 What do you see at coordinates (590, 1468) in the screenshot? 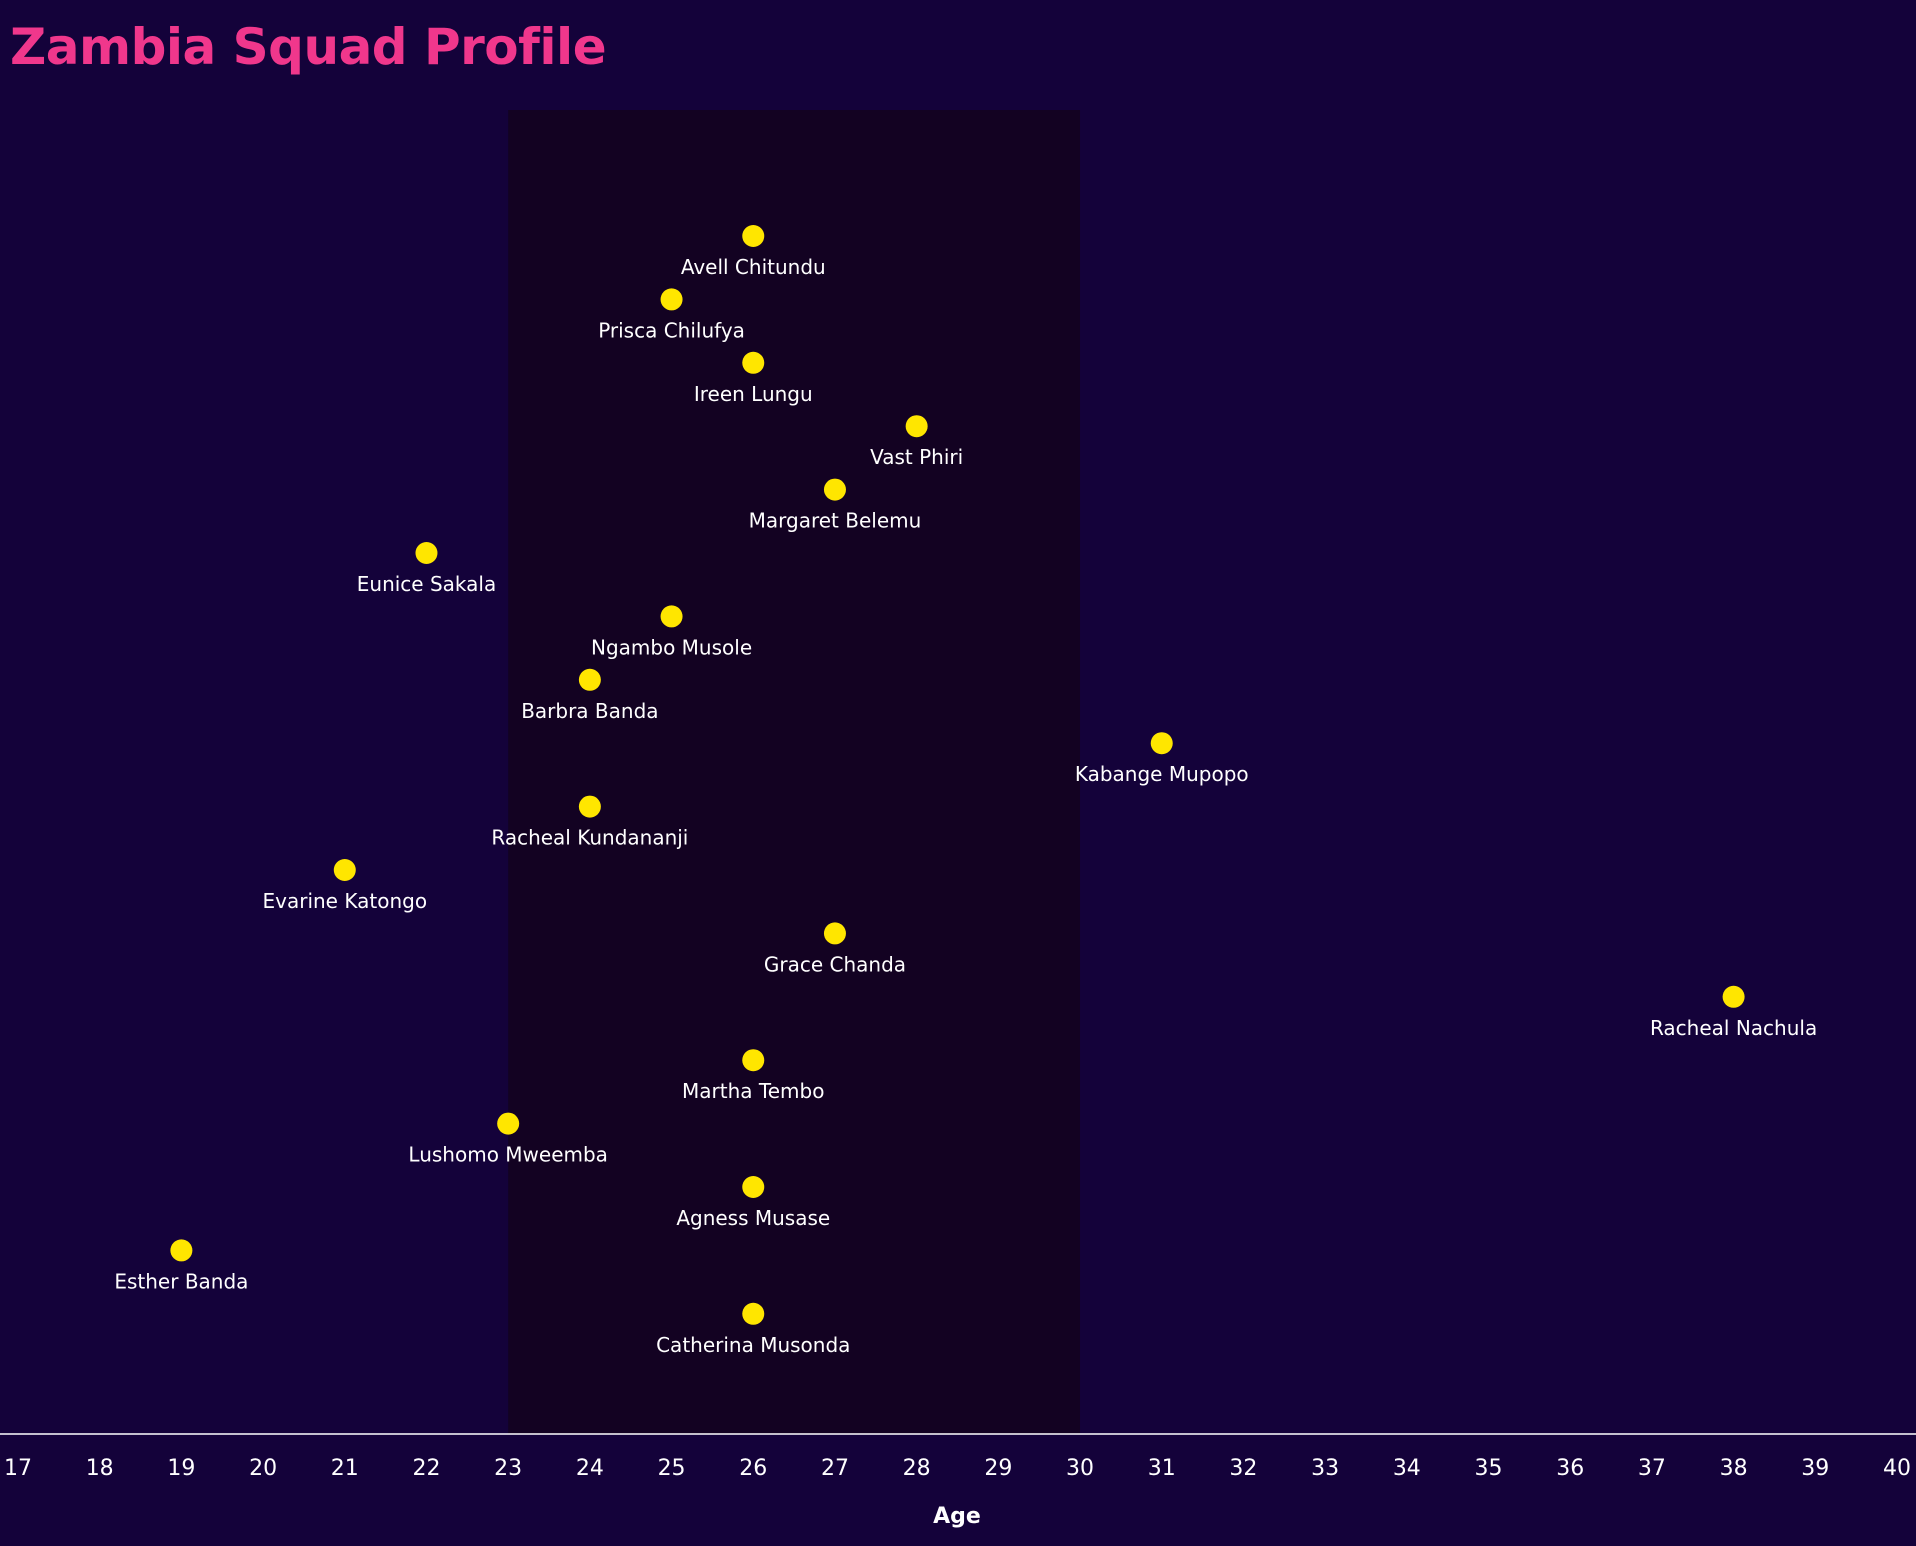
I see `x-tick-label: 24` at bounding box center [590, 1468].